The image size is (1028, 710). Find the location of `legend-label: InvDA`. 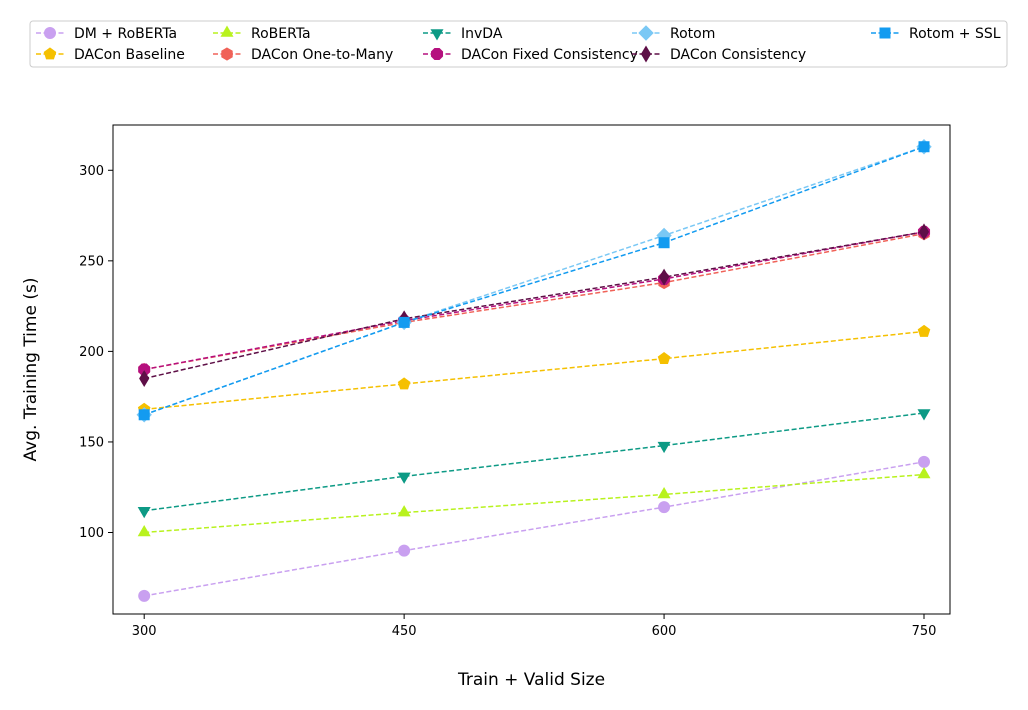

legend-label: InvDA is located at coordinates (482, 34).